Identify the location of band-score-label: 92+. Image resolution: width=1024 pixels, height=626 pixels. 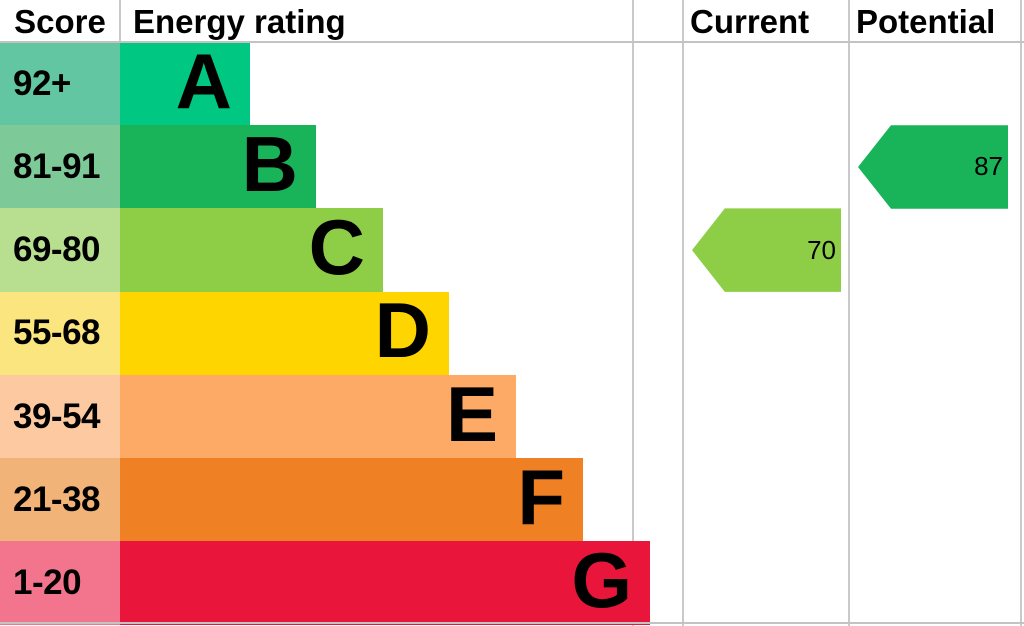
(42, 83).